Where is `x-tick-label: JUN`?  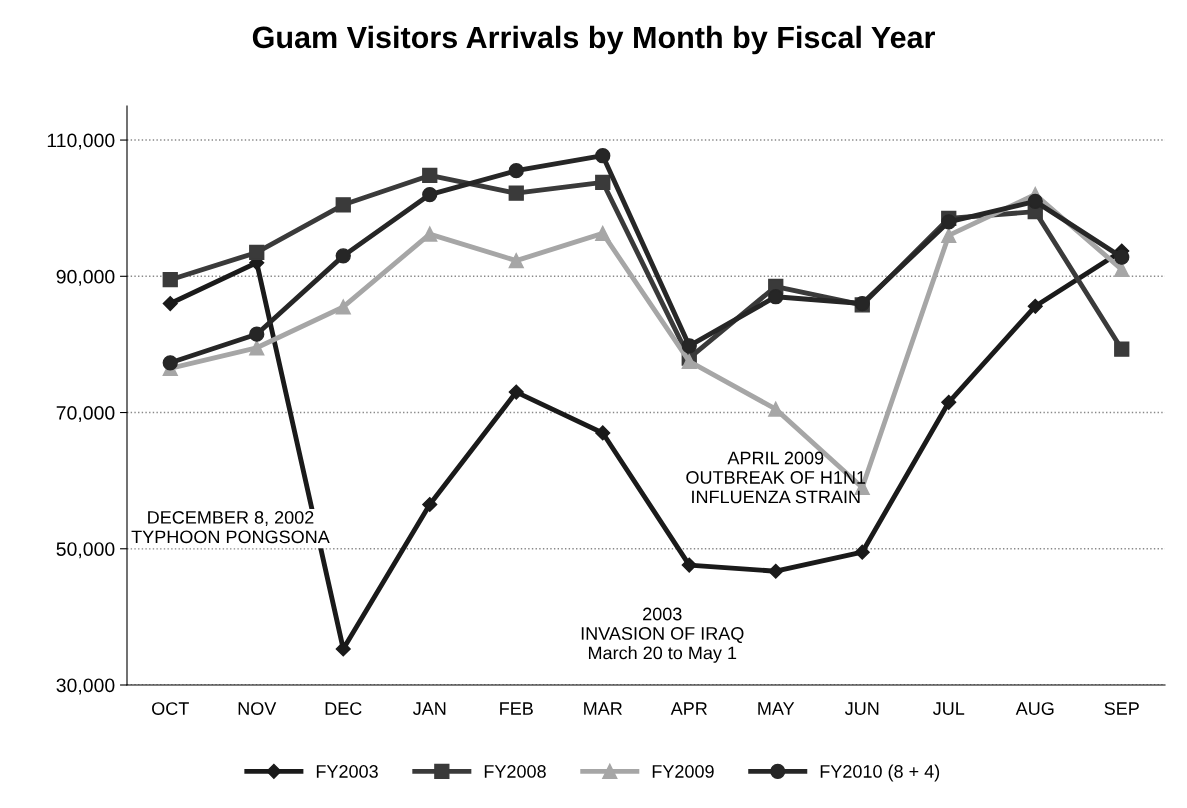
x-tick-label: JUN is located at coordinates (861, 708).